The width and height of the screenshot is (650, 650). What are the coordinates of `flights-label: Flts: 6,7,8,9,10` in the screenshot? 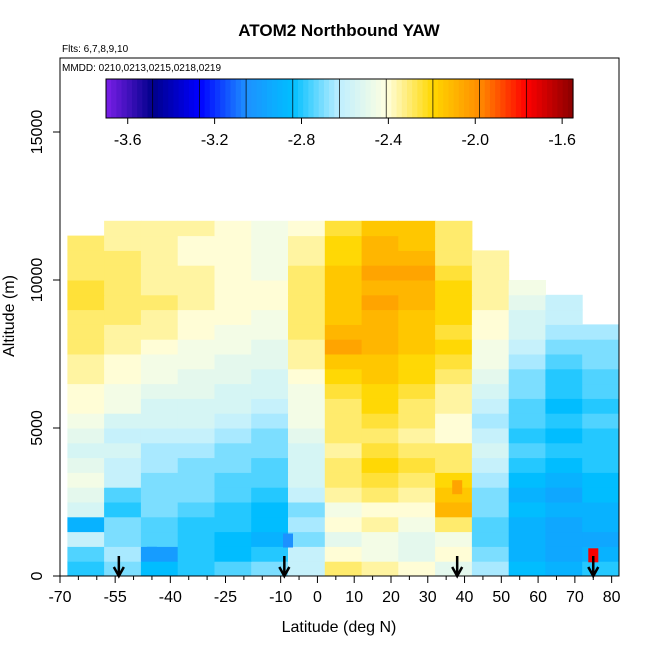 It's located at (95, 49).